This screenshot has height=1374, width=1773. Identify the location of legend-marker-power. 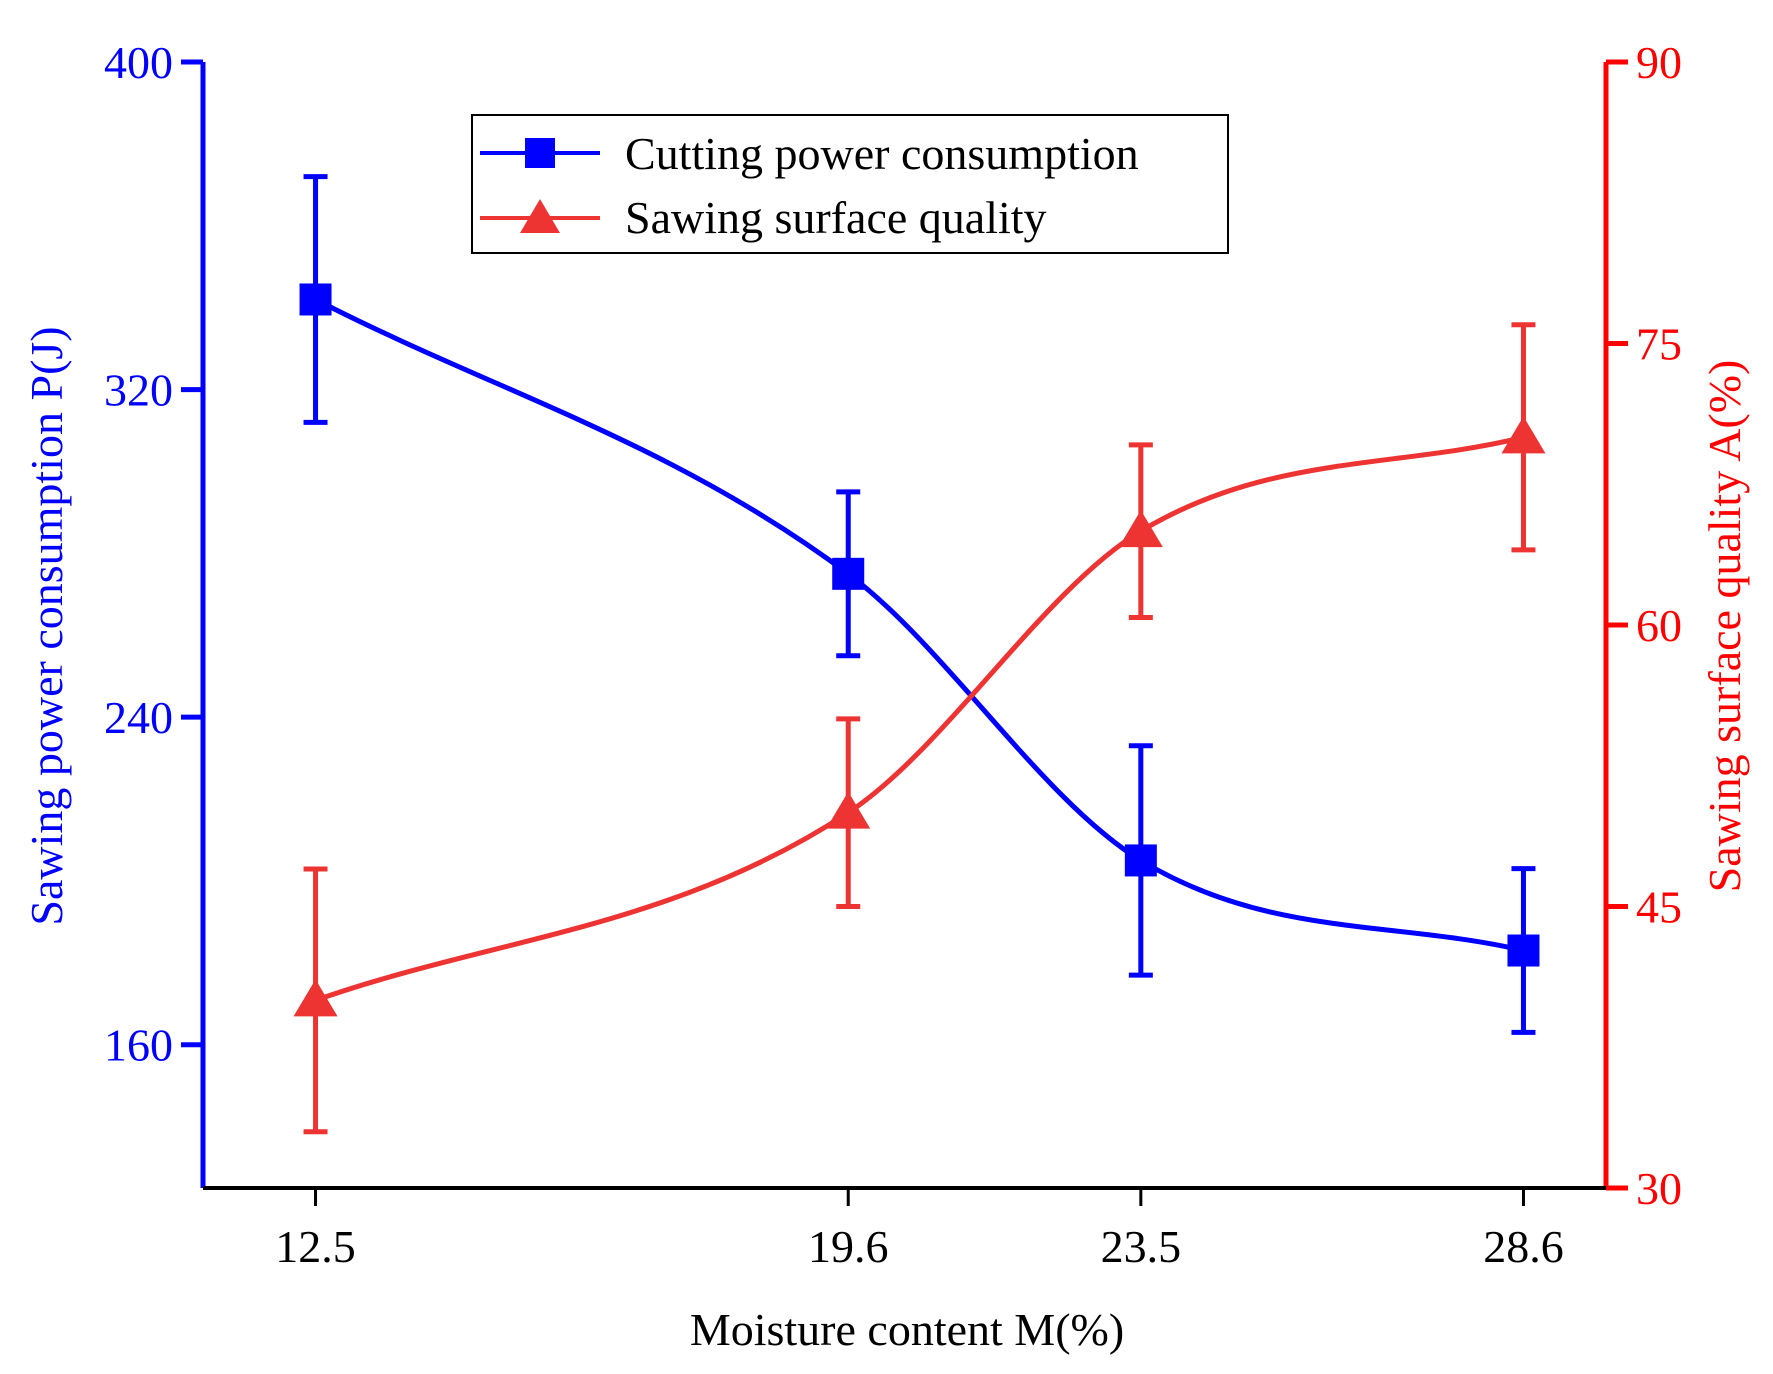
(540, 153).